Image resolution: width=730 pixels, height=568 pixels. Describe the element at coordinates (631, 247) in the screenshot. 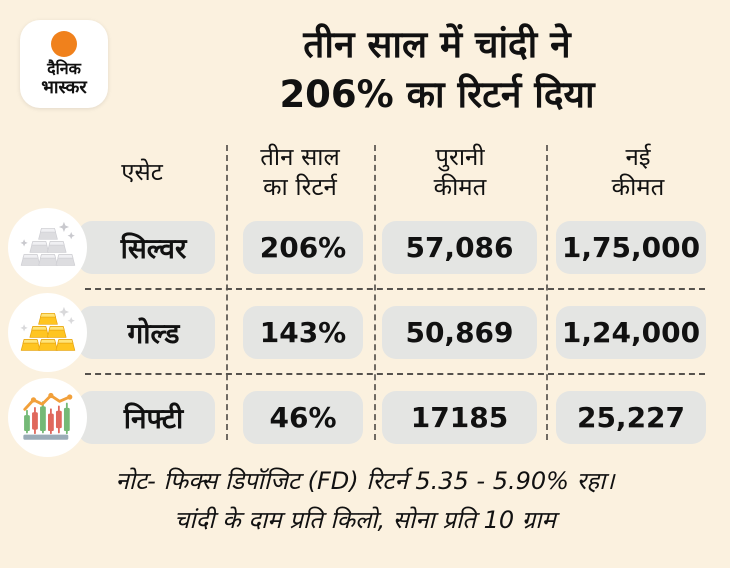

I see `new-price-value: 1,75,000` at that location.